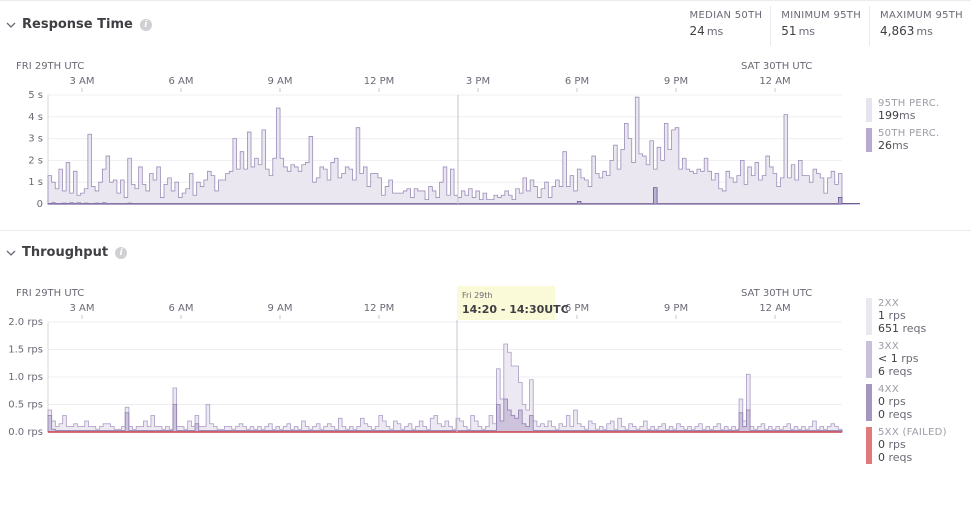 The image size is (971, 505). What do you see at coordinates (25, 432) in the screenshot?
I see `y-tick-label: 0.0 rps` at bounding box center [25, 432].